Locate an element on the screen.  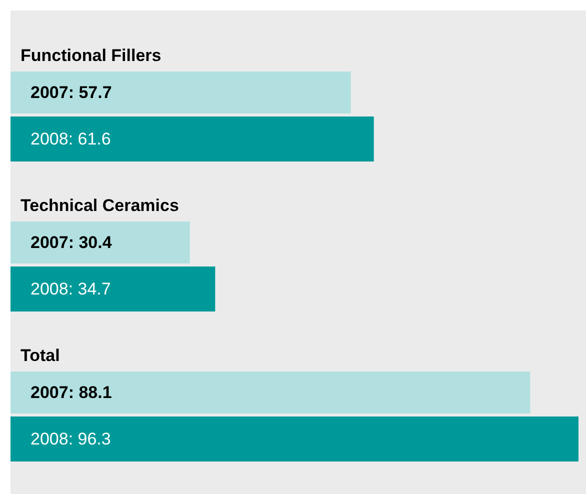
y-tick-label: Functional Fillers is located at coordinates (91, 55).